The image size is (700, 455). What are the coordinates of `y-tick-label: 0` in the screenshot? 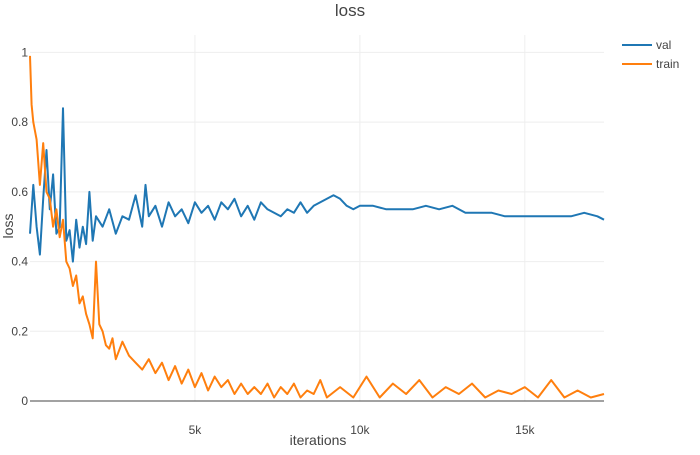 It's located at (24, 401).